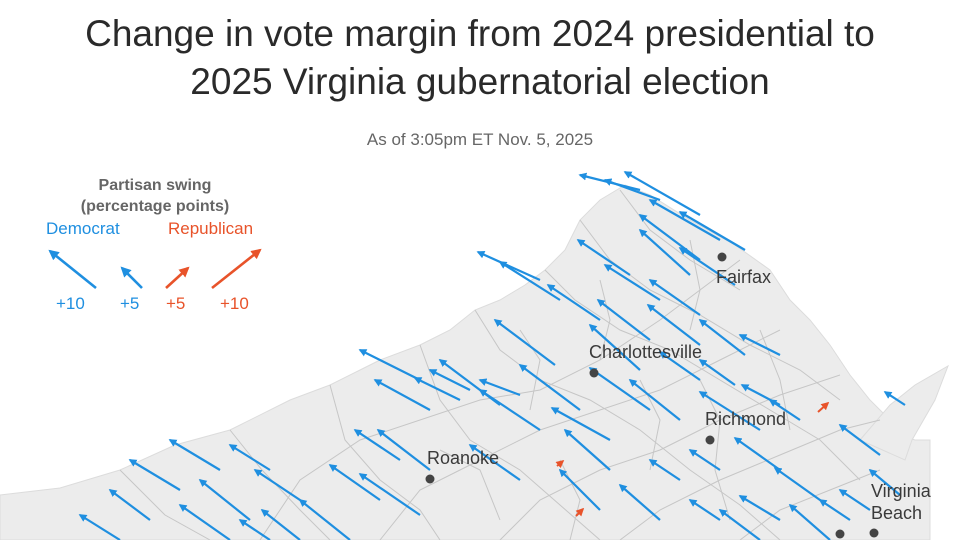 This screenshot has width=960, height=540. I want to click on legend-republican-label: Republican, so click(211, 228).